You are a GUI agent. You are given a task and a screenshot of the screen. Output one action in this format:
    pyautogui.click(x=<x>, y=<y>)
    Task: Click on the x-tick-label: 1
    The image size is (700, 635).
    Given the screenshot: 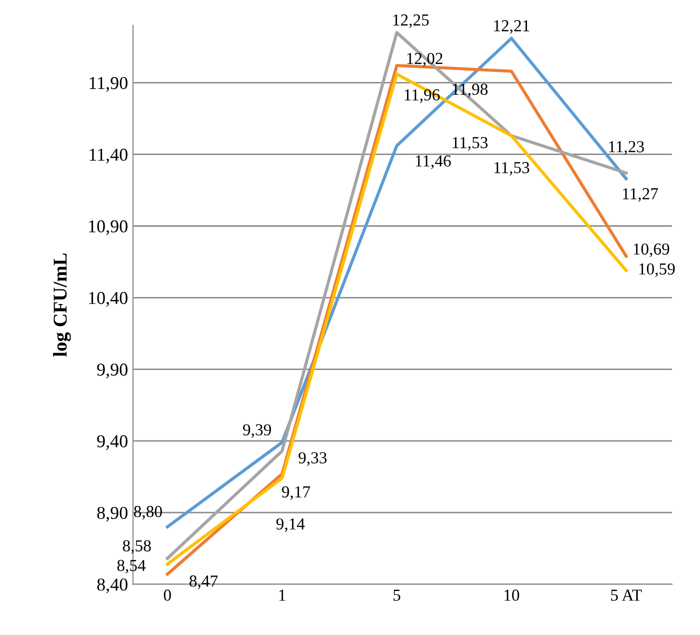 What is the action you would take?
    pyautogui.click(x=282, y=595)
    